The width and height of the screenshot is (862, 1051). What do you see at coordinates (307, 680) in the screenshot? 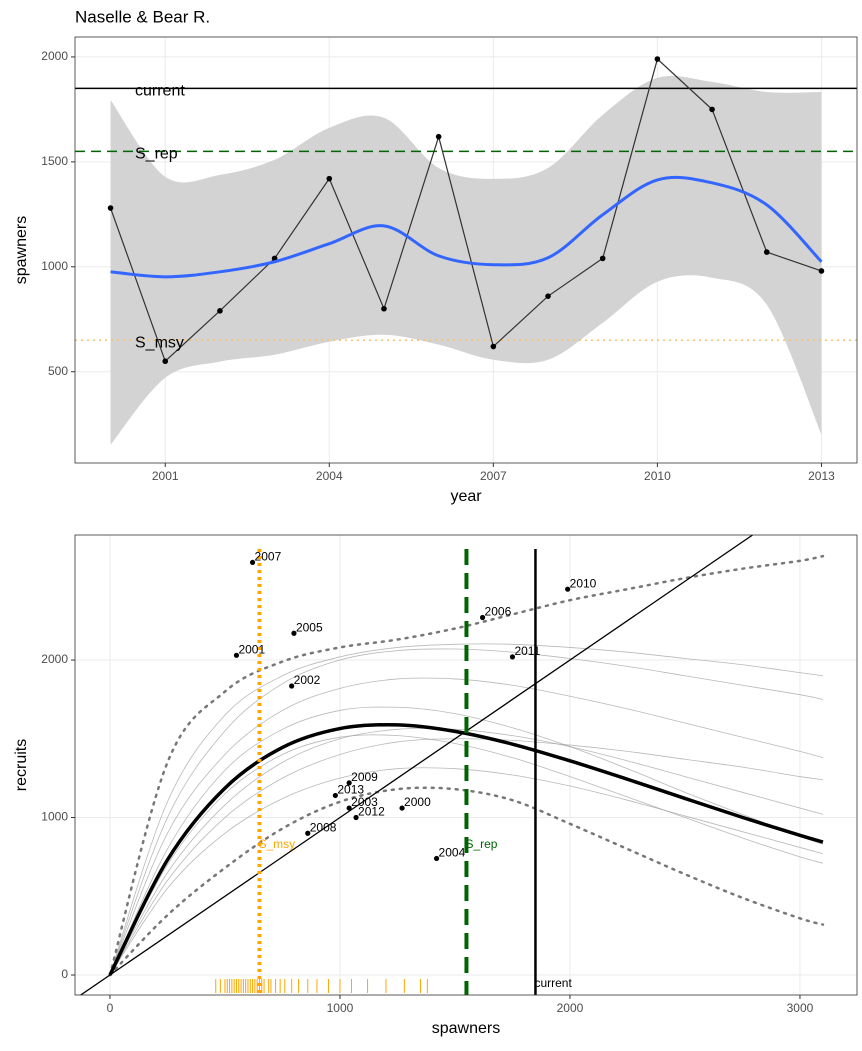
I see `point-label: 2002` at bounding box center [307, 680].